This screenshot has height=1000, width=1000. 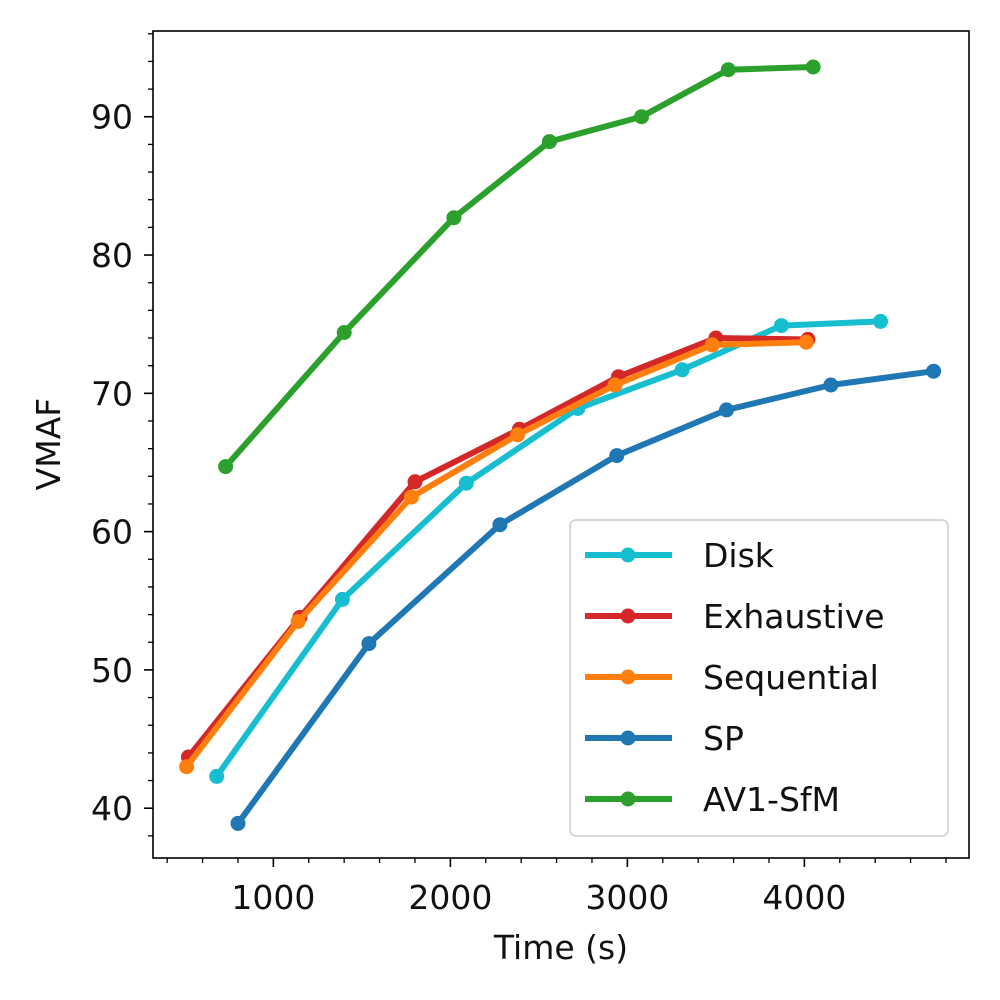 I want to click on legend: Disk Exhaustive Sequential SP AV1-SfM, so click(x=759, y=678).